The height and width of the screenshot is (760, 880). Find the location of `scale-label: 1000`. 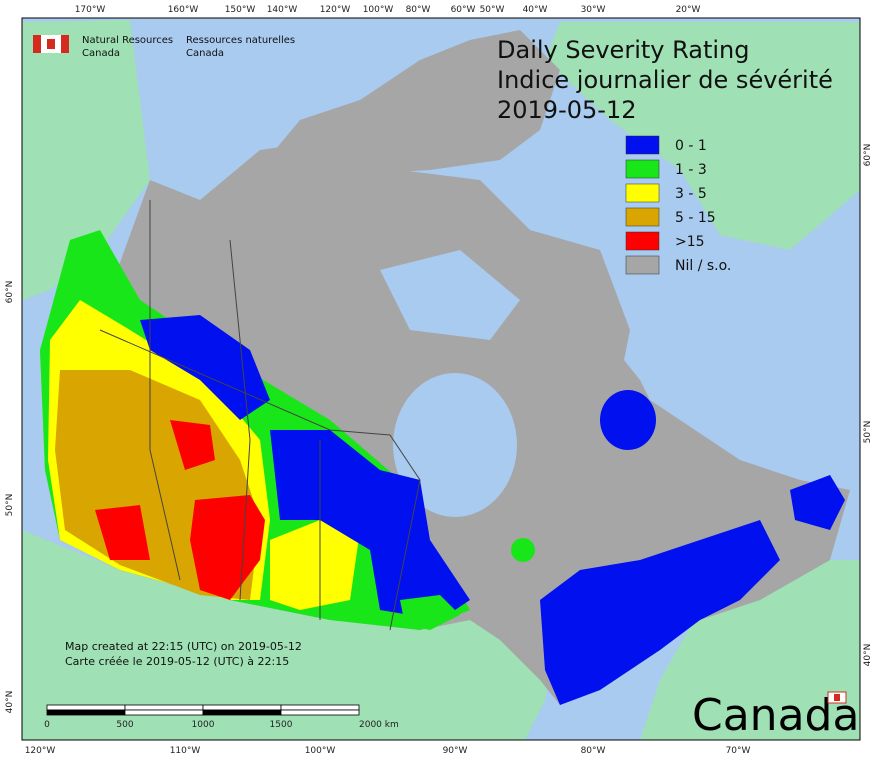

scale-label: 1000 is located at coordinates (203, 725).